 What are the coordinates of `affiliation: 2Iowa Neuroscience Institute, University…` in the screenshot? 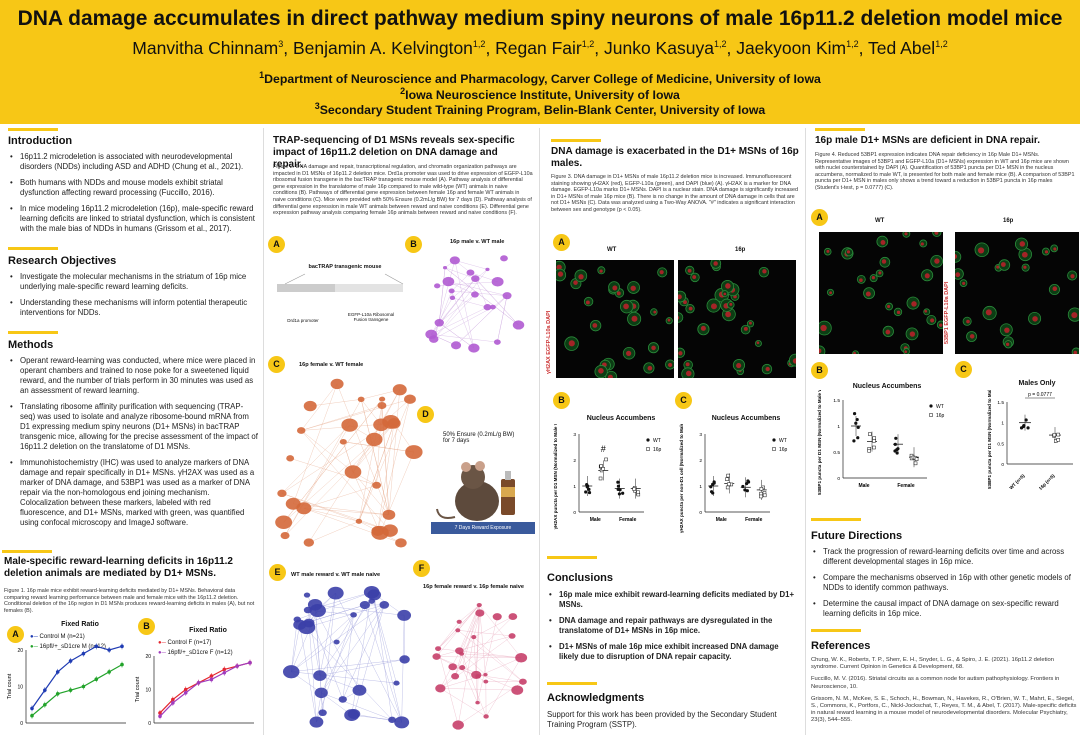 It's located at (540, 94).